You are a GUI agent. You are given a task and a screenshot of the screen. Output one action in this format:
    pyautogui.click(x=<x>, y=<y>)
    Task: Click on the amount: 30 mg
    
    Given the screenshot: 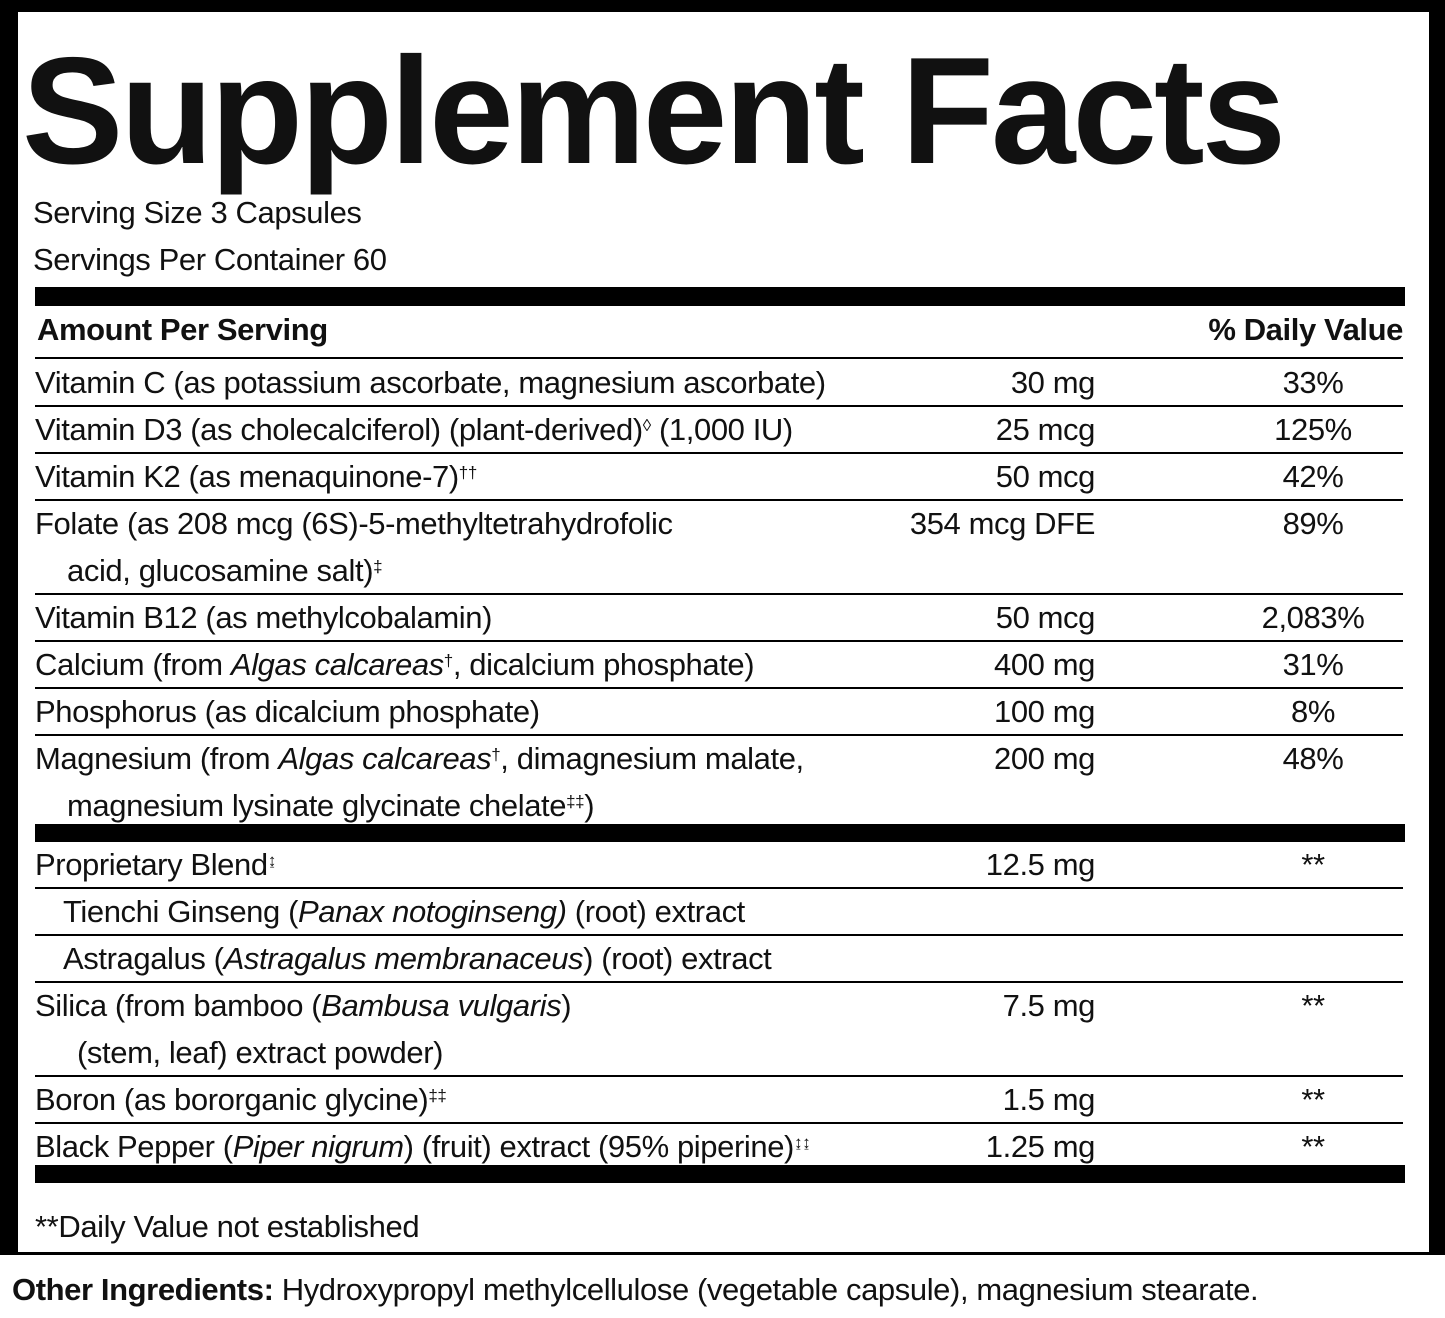 What is the action you would take?
    pyautogui.click(x=1053, y=382)
    